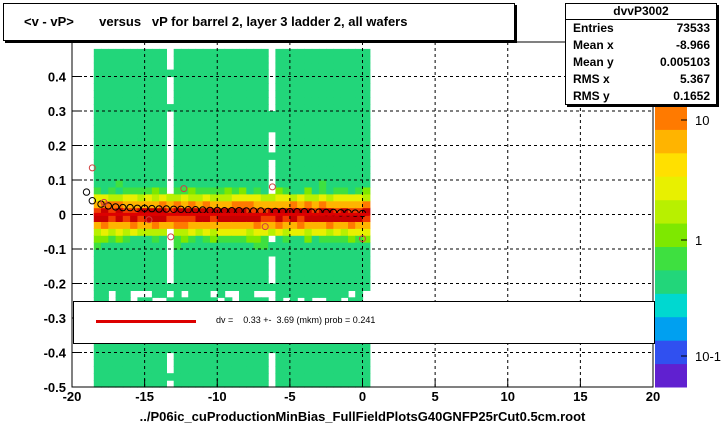  Describe the element at coordinates (55, 318) in the screenshot. I see `y-tick-label: -0.3` at that location.